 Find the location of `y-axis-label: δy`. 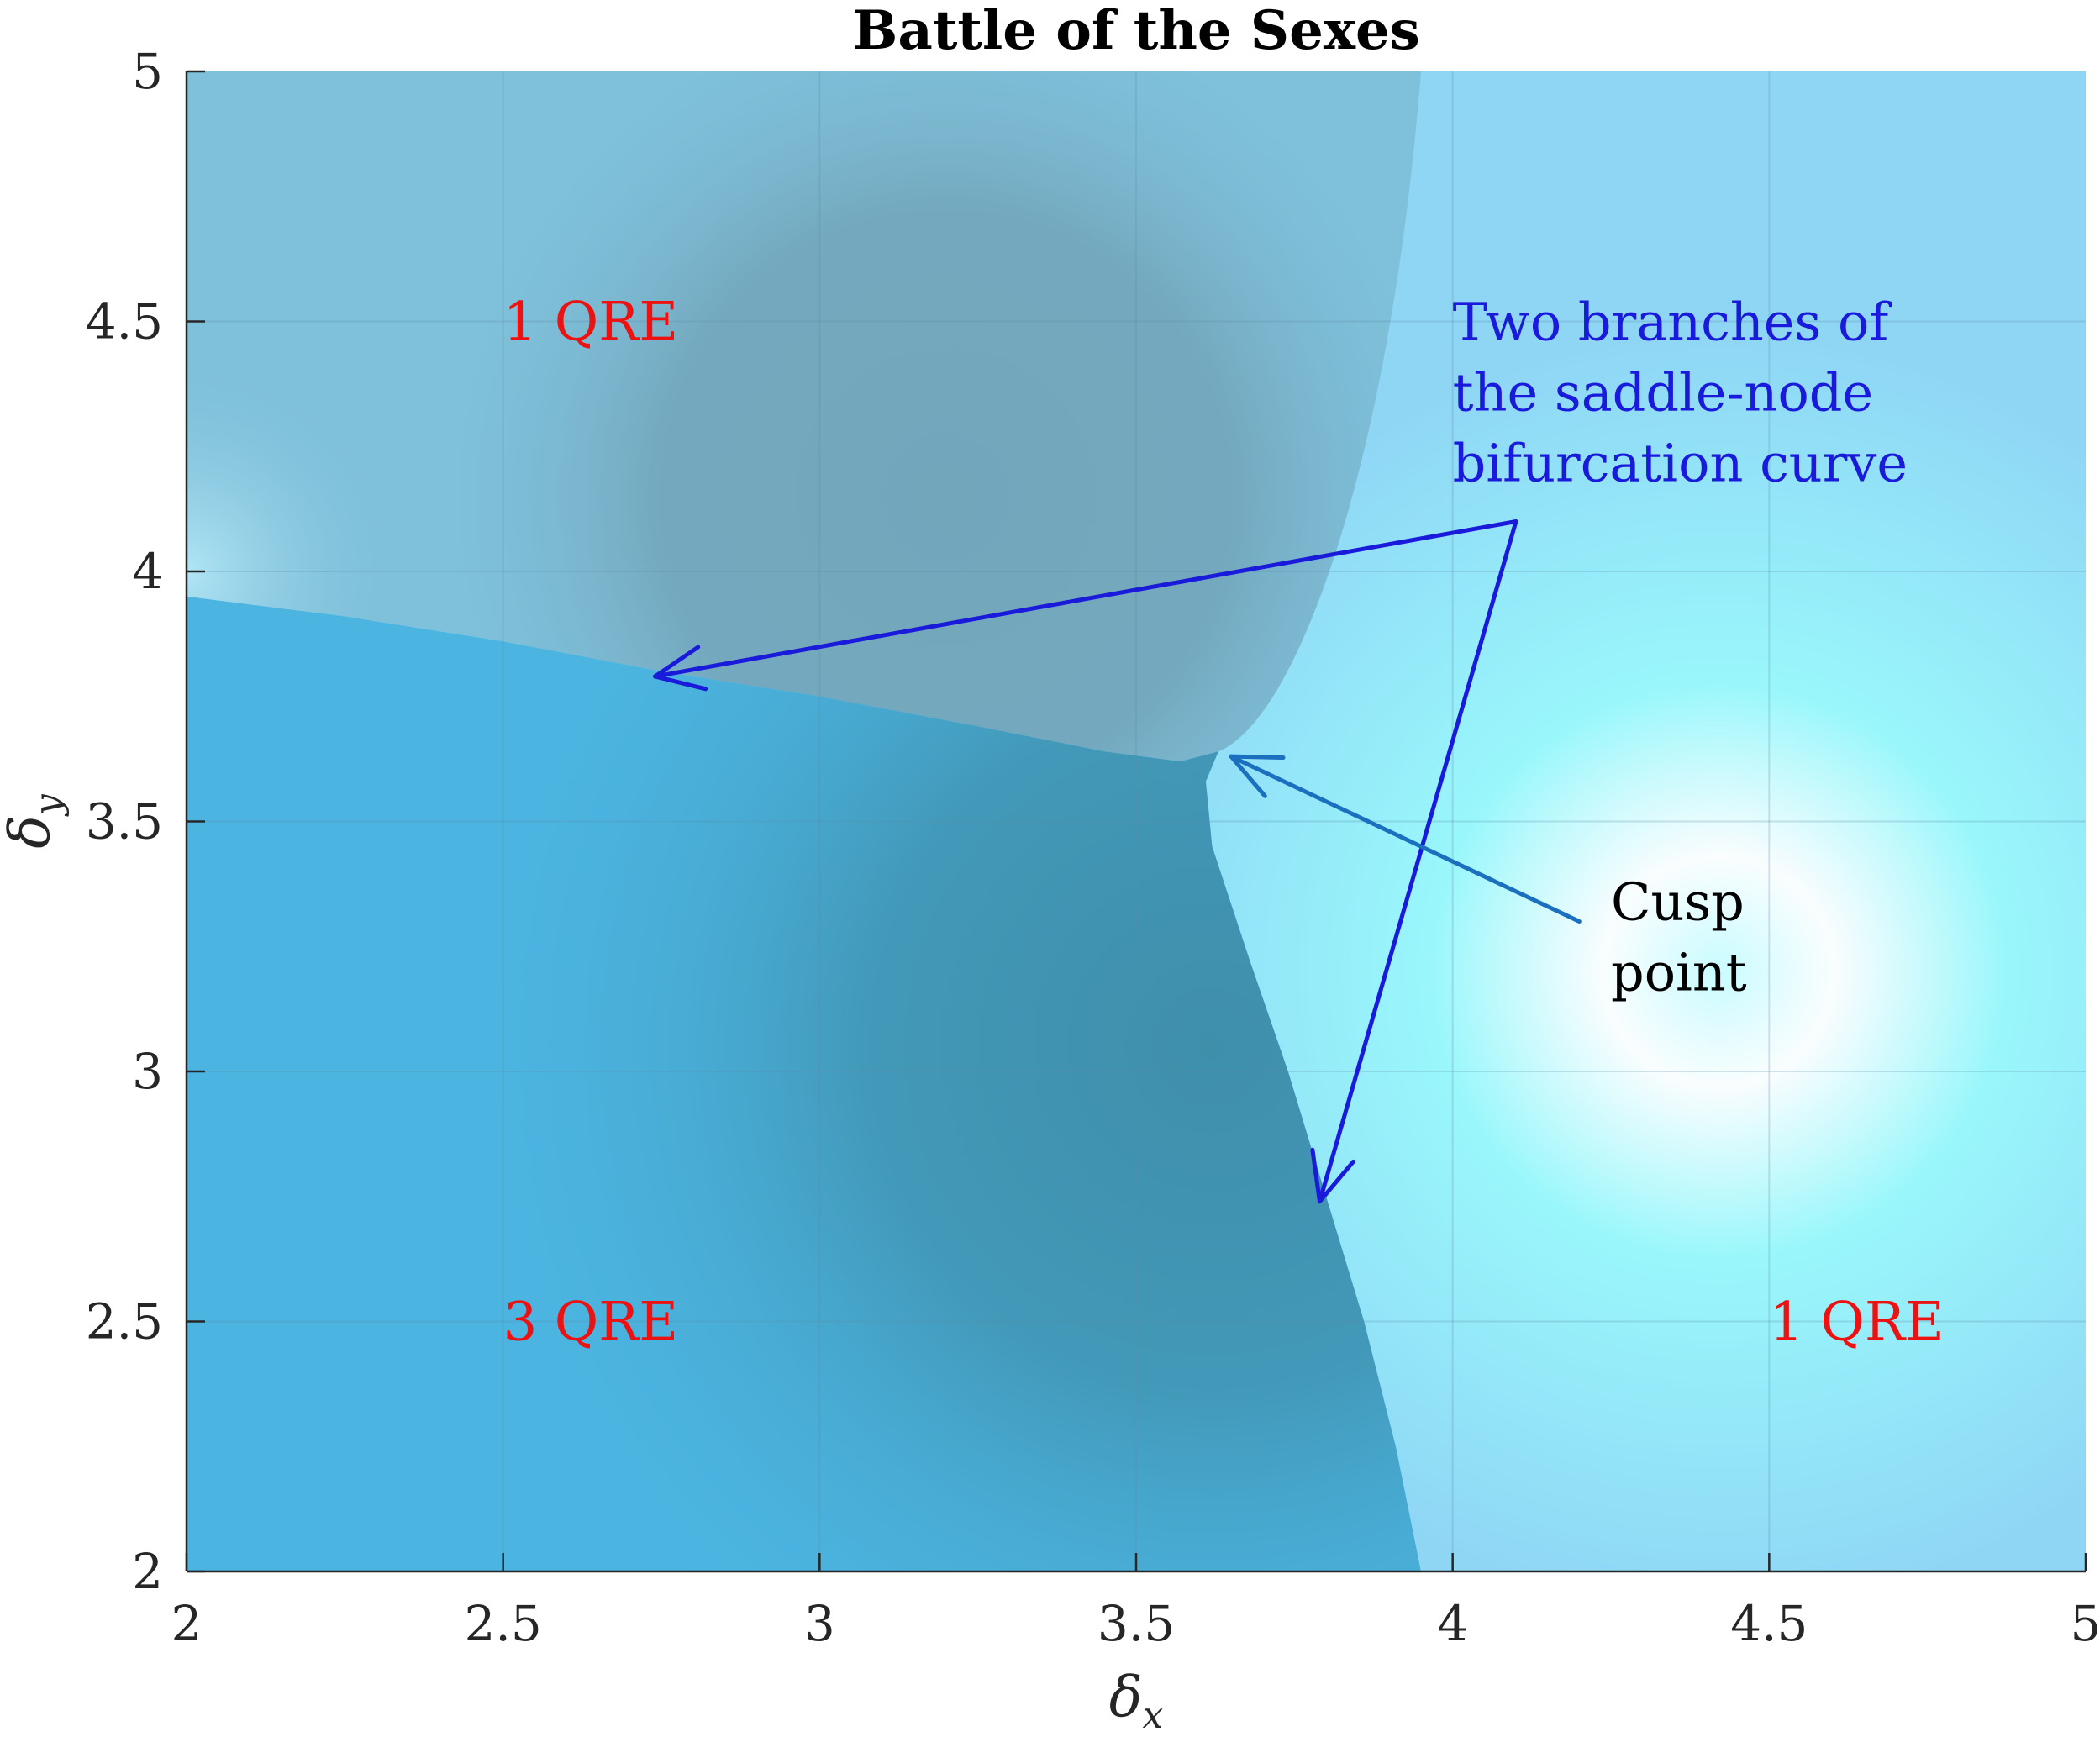

y-axis-label: δy is located at coordinates (35, 821).